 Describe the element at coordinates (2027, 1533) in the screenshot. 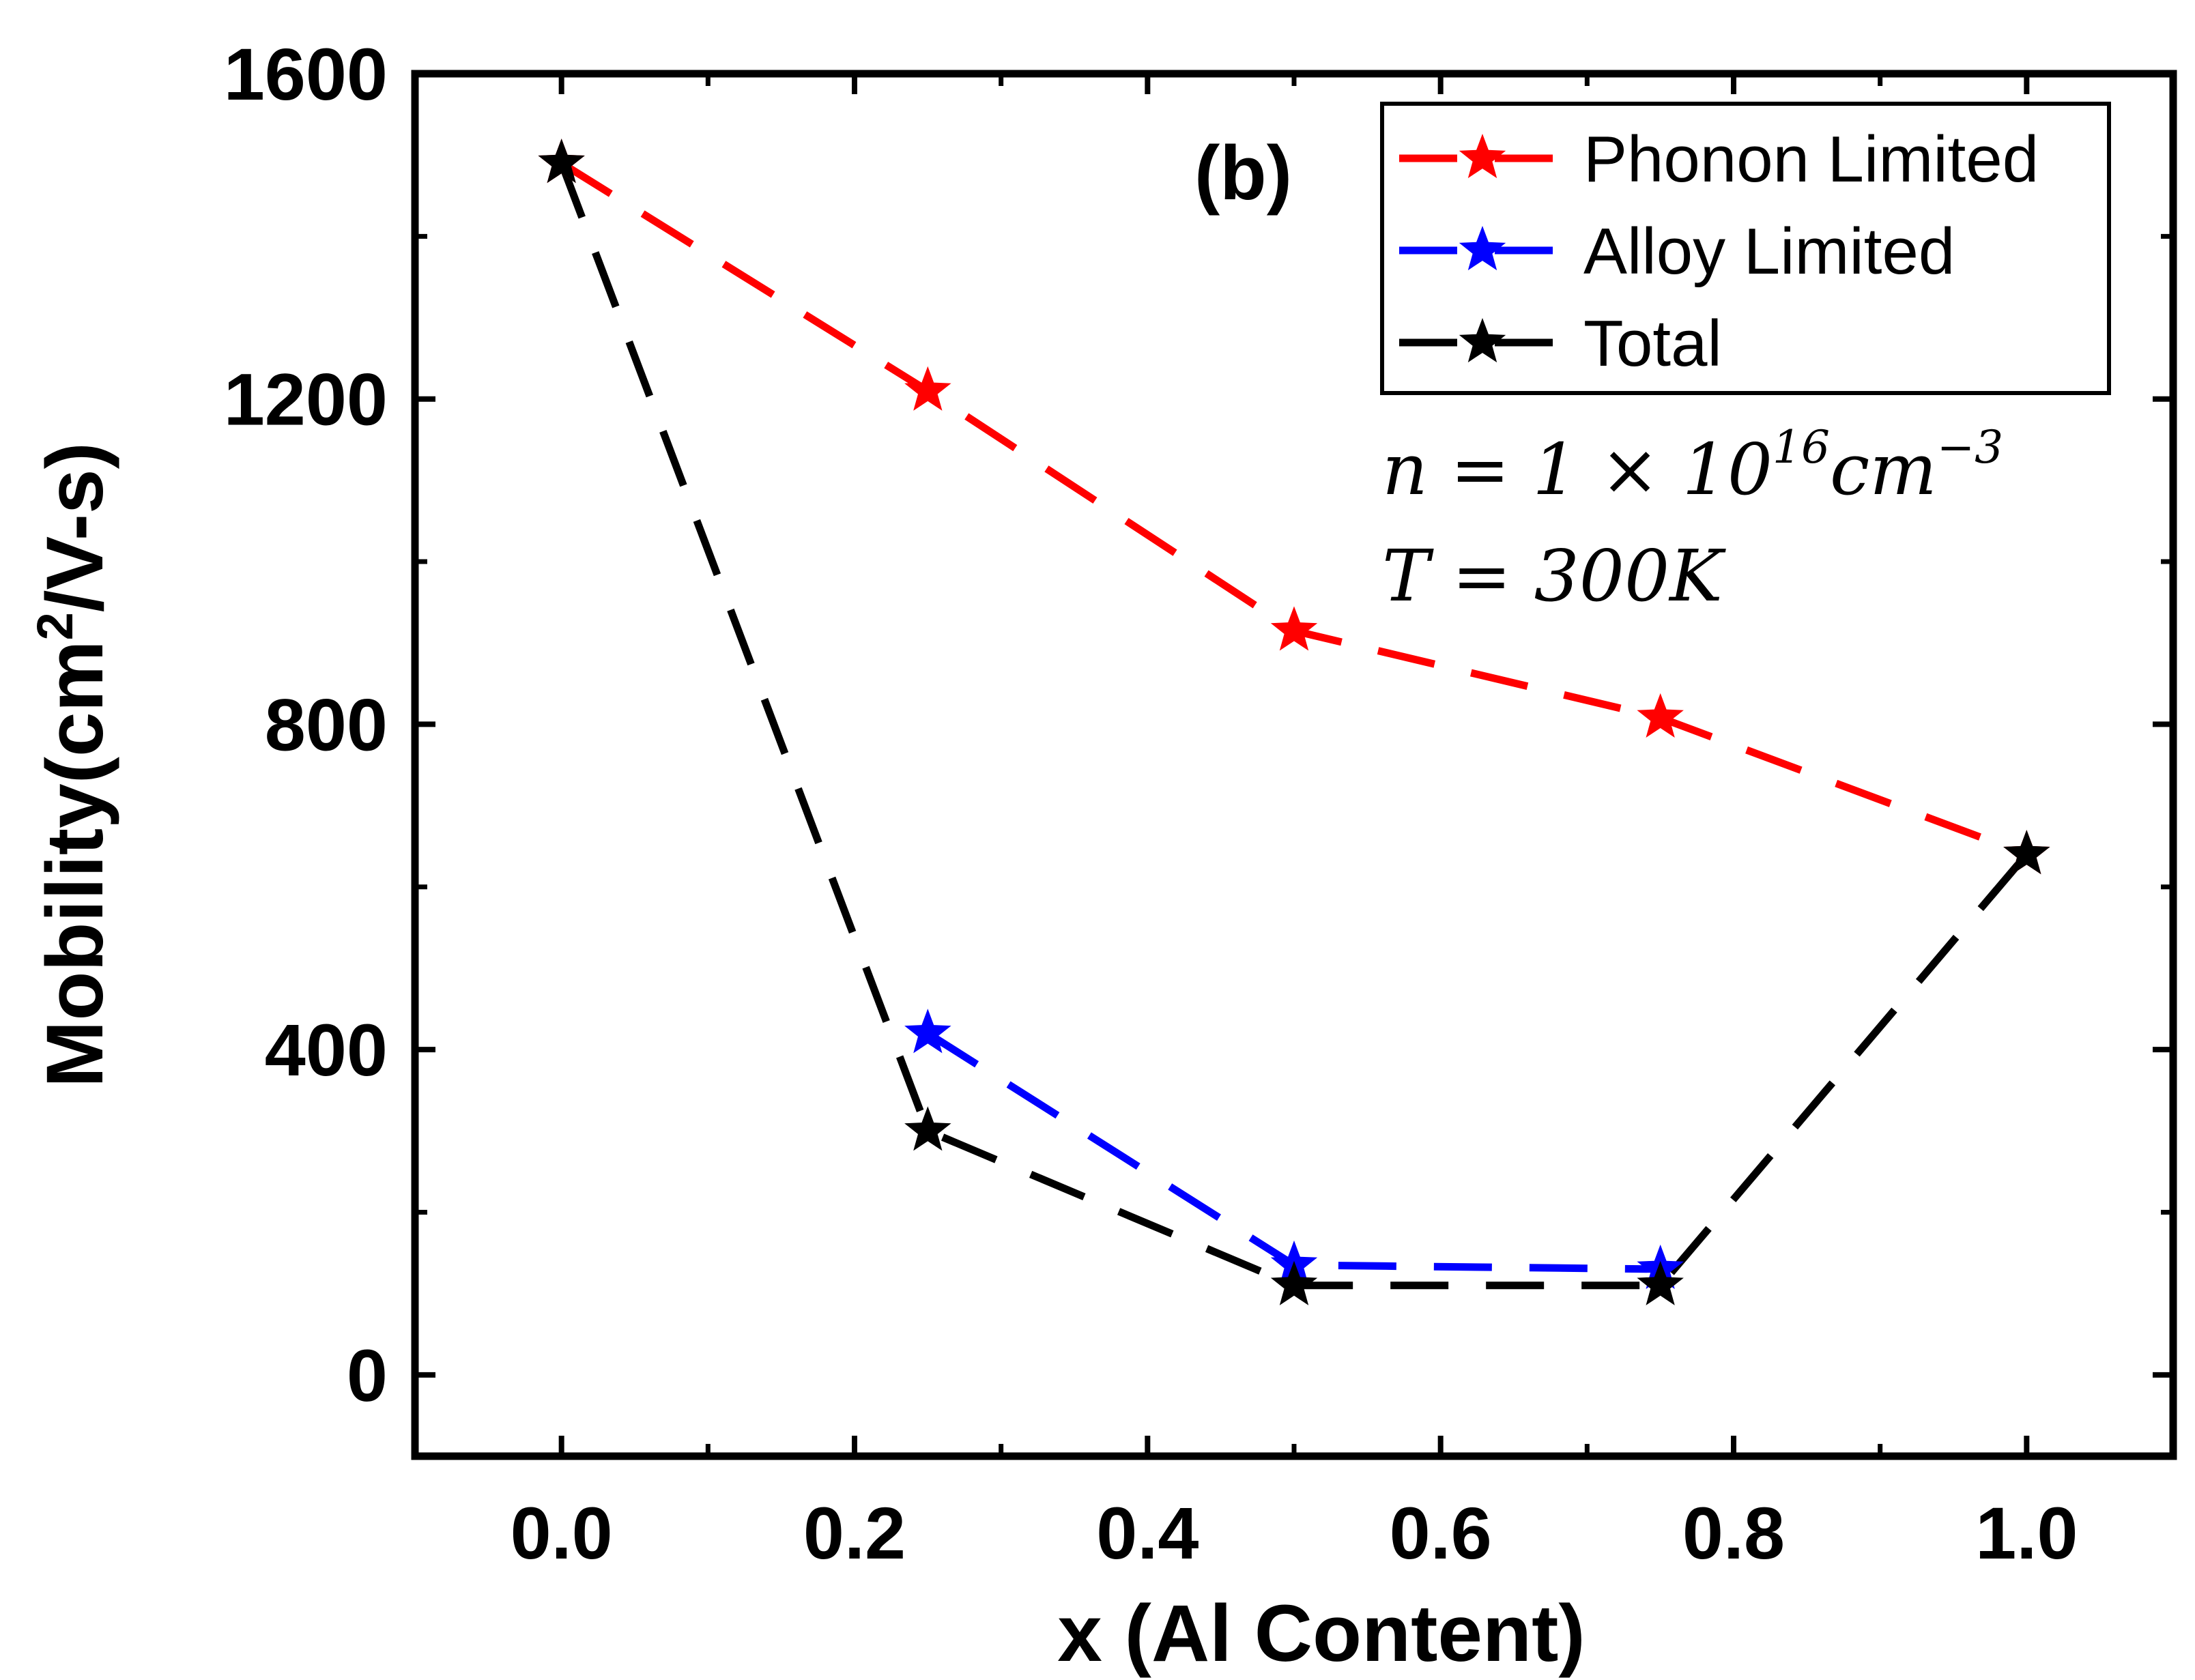

I see `x-tick-label: 1.0` at that location.